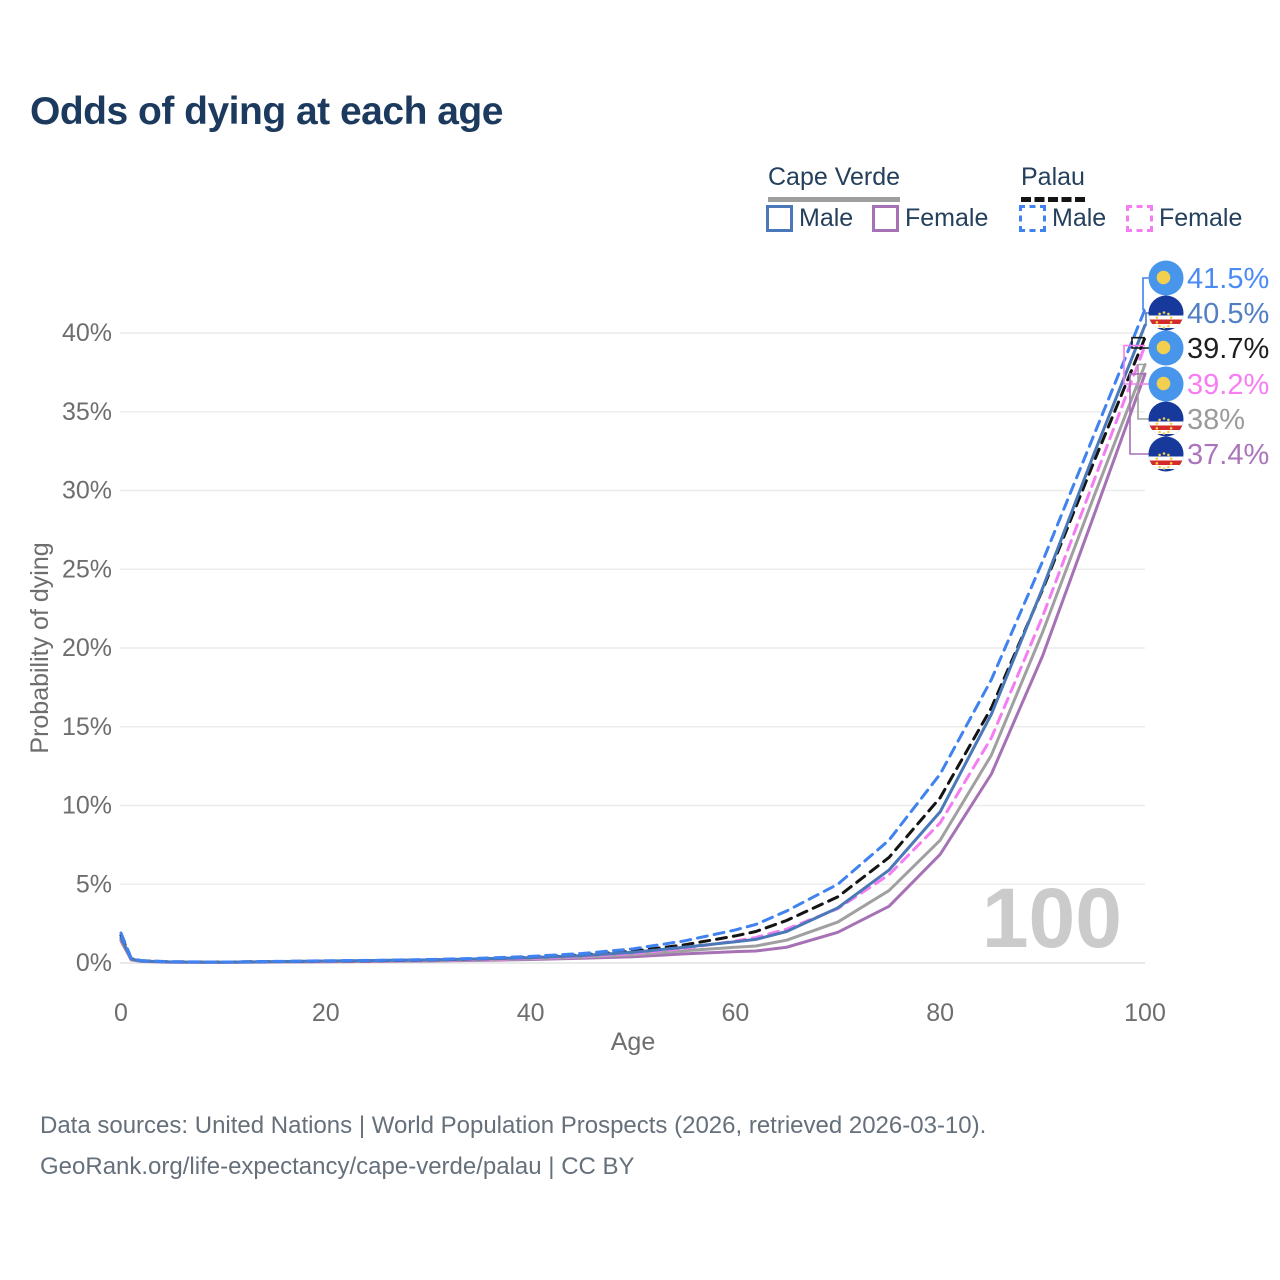  I want to click on y-tick-label: 35%, so click(87, 412).